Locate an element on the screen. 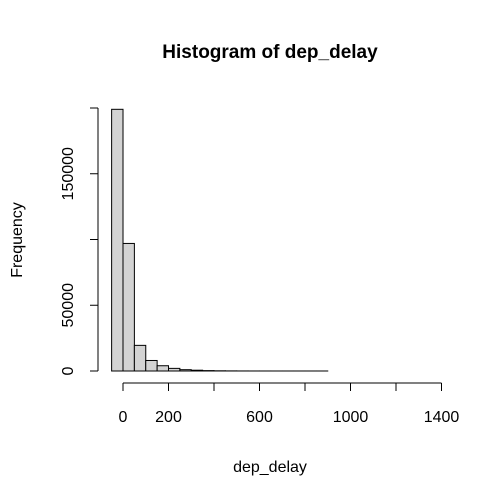 The image size is (493, 503). x-tick-label: 1400 is located at coordinates (442, 417).